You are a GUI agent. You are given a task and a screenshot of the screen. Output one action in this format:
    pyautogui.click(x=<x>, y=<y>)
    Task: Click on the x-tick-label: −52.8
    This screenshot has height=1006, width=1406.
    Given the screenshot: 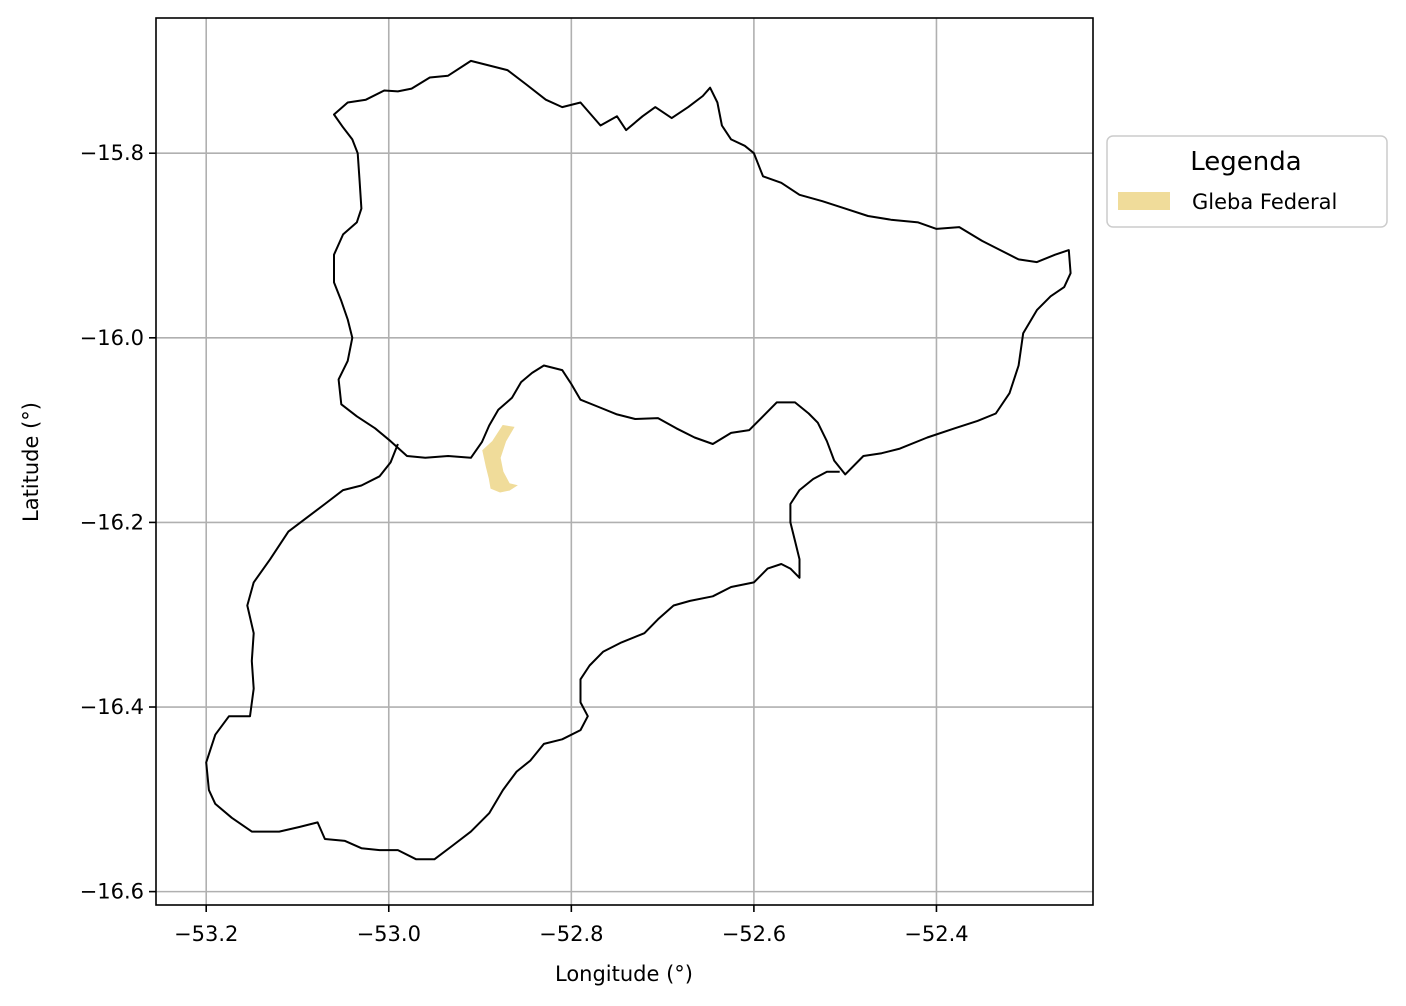 What is the action you would take?
    pyautogui.click(x=571, y=934)
    